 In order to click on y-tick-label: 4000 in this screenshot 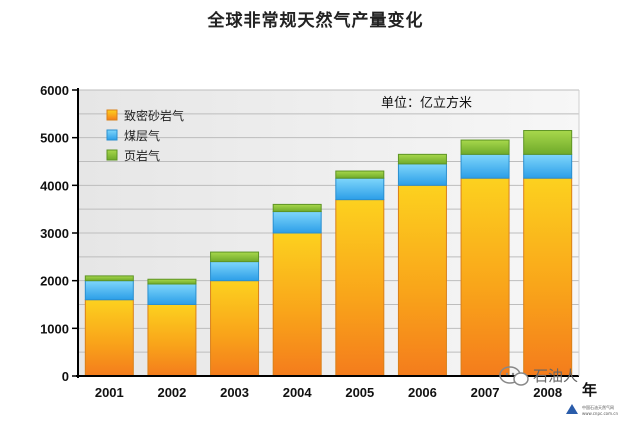, I will do `click(54, 185)`.